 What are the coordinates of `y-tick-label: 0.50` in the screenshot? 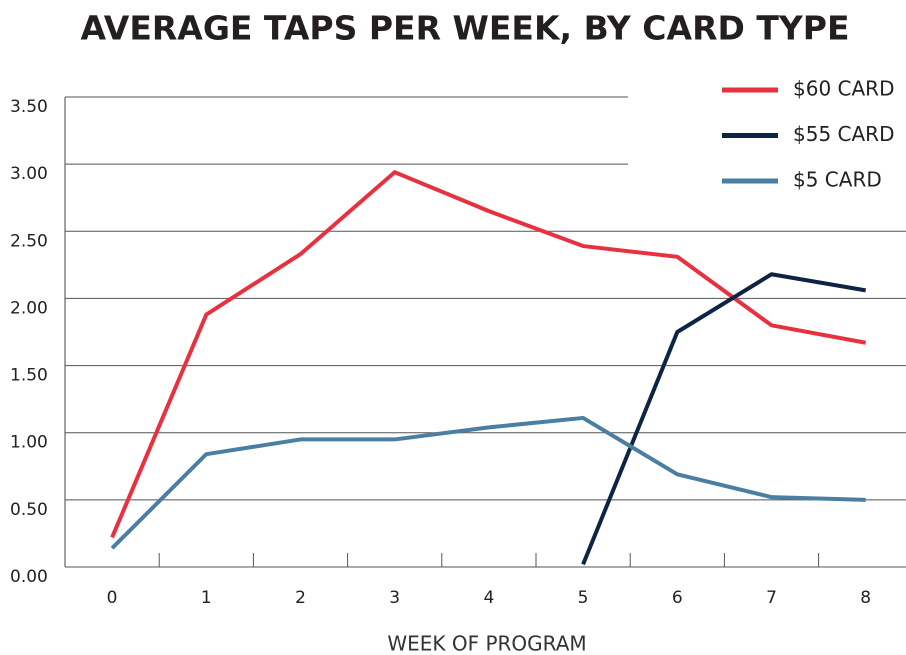 It's located at (29, 510).